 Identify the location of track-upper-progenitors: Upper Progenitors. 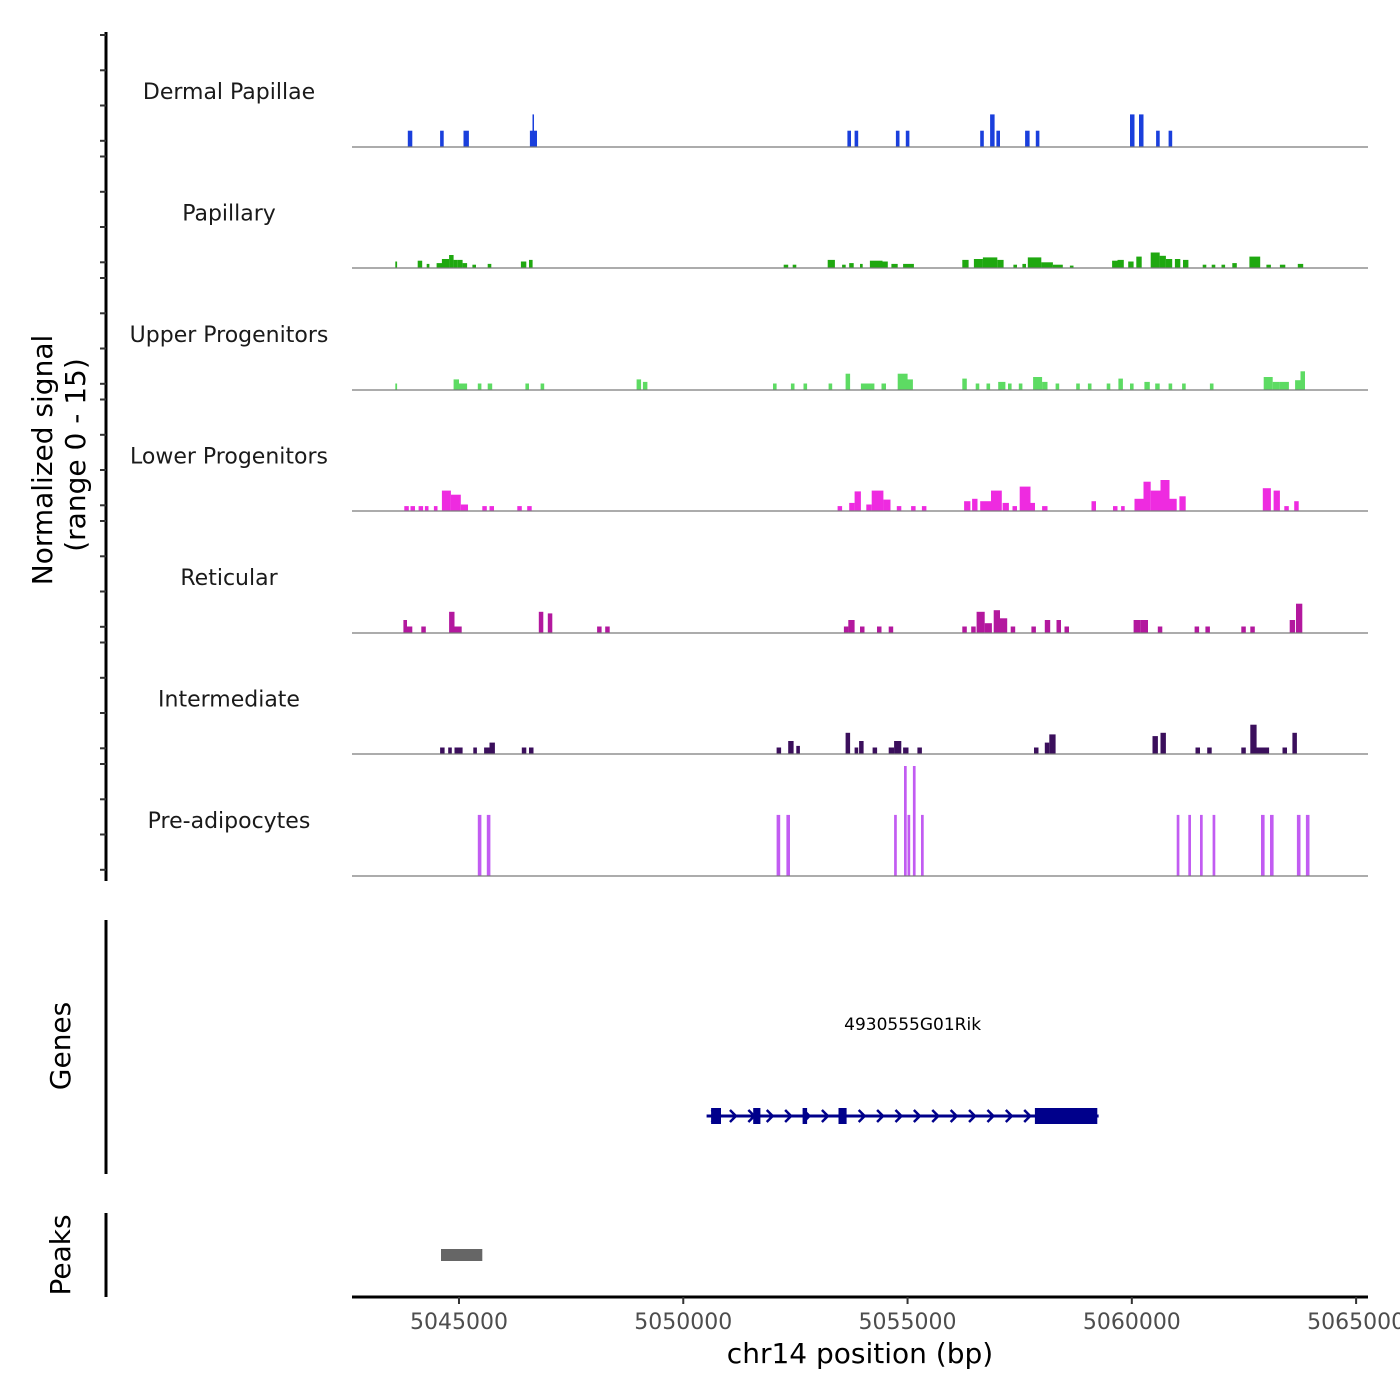
(749, 357).